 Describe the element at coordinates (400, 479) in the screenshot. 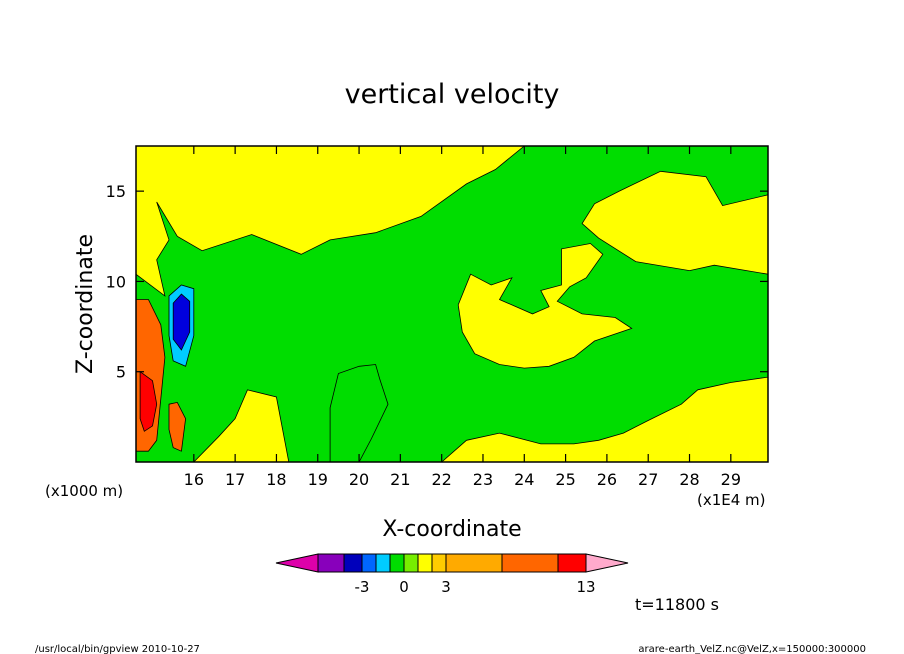

I see `x-tick-label: 21` at that location.